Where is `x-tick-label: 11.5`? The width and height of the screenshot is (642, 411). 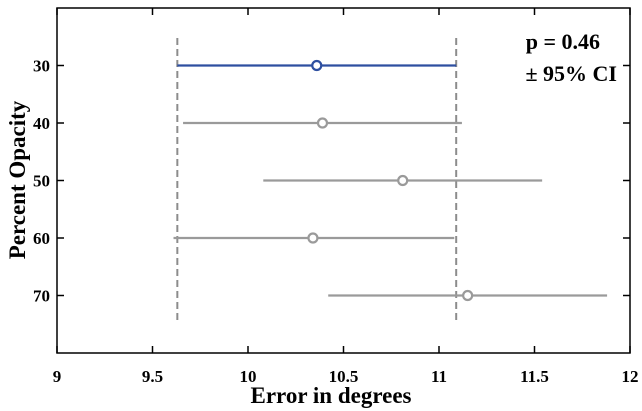
x-tick-label: 11.5 is located at coordinates (534, 376).